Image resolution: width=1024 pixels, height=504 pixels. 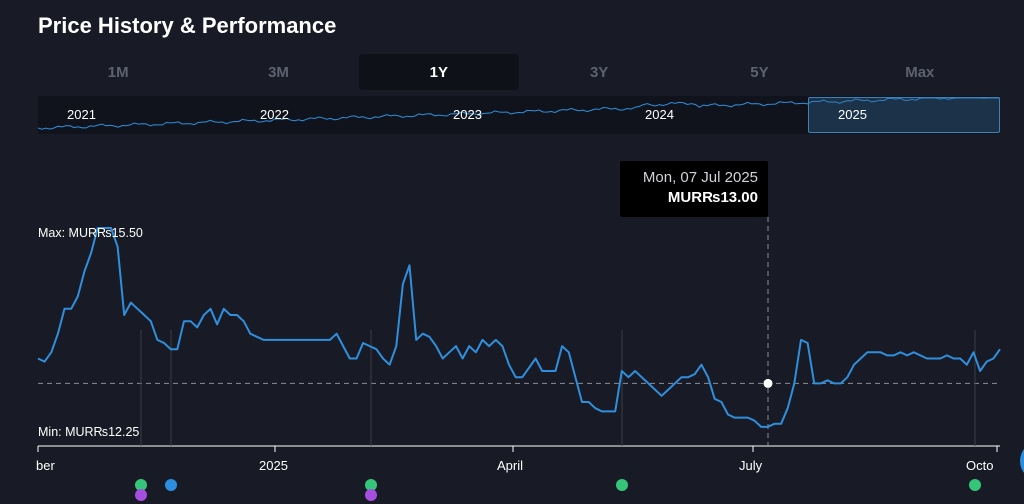 I want to click on x-tick-label: April, so click(x=510, y=465).